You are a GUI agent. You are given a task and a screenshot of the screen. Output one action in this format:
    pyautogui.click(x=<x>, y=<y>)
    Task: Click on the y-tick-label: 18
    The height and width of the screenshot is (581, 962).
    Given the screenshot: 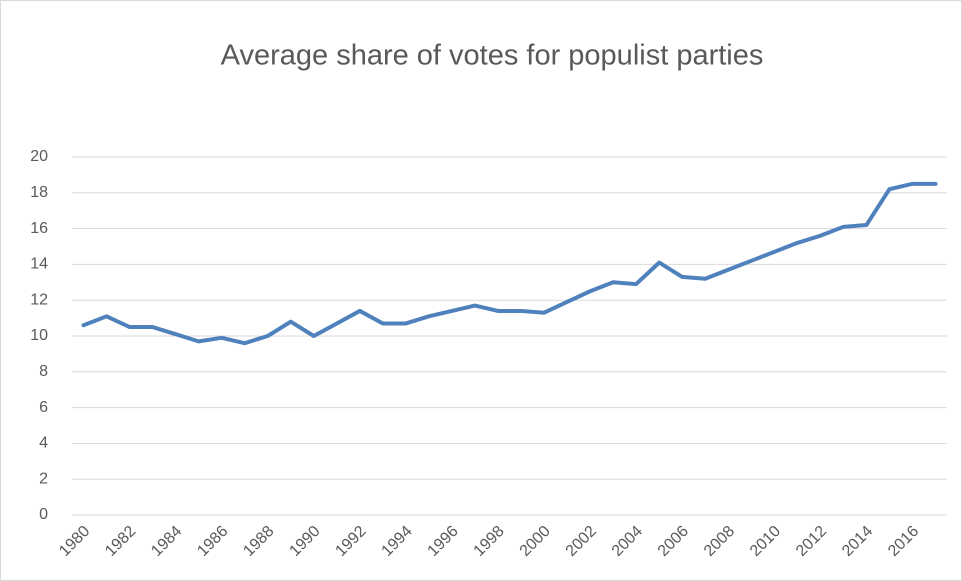 What is the action you would take?
    pyautogui.click(x=39, y=192)
    